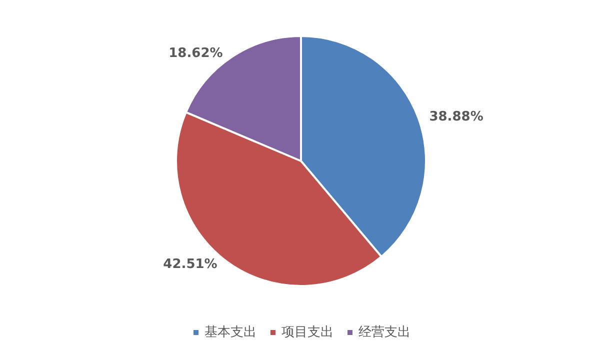 This screenshot has height=362, width=602. I want to click on legend-label: 基本支出, so click(230, 332).